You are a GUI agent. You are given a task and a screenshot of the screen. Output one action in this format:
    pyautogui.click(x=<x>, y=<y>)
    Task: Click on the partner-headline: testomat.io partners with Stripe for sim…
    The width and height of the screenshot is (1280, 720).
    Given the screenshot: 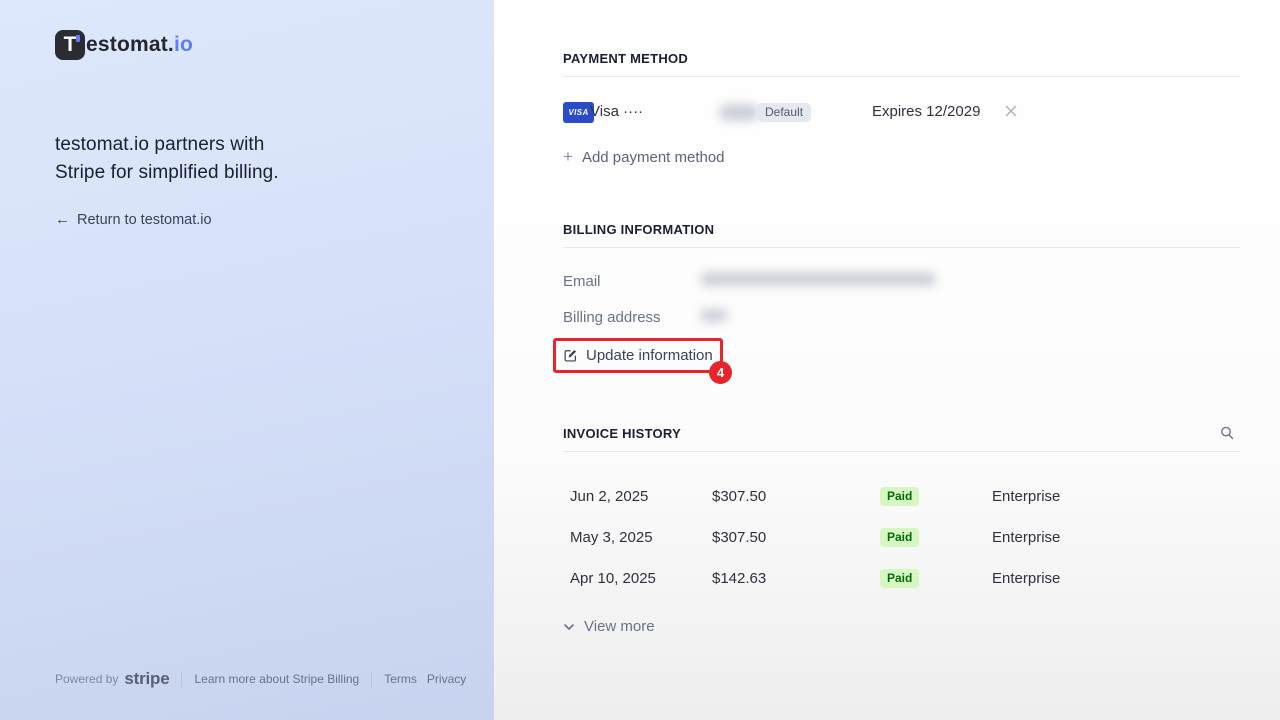 What is the action you would take?
    pyautogui.click(x=167, y=158)
    